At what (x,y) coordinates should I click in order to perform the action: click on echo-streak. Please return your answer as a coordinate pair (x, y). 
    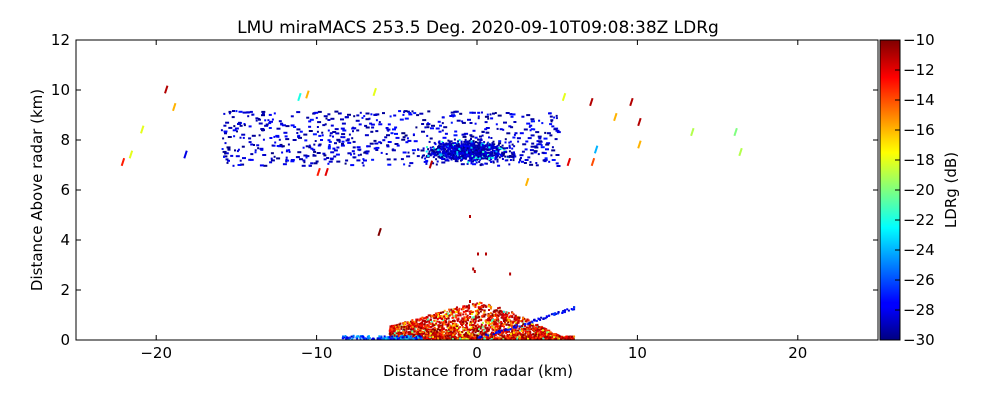
    Looking at the image, I should click on (639, 122).